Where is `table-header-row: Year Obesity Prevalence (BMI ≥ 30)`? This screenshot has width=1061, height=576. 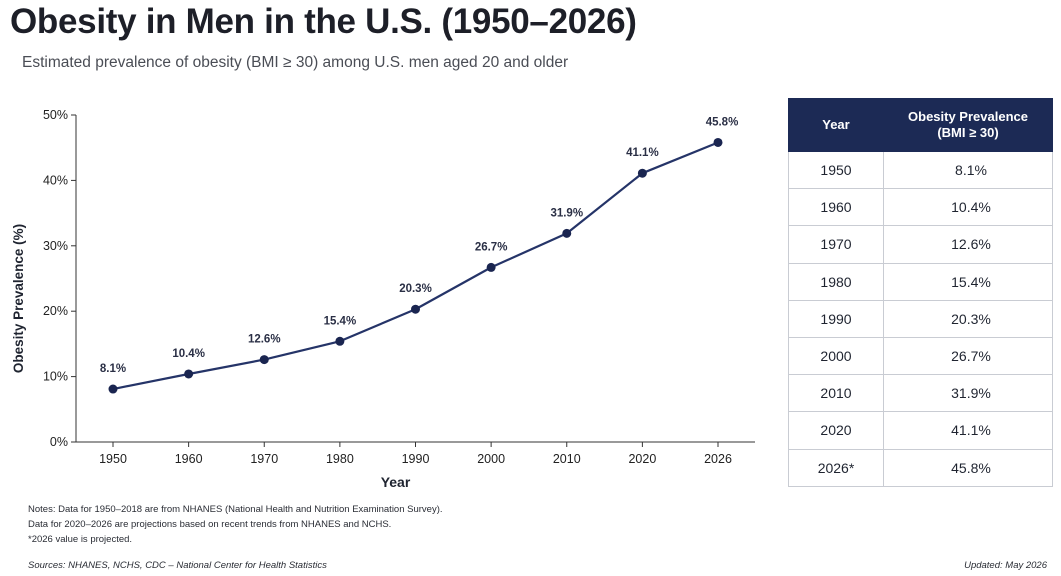 table-header-row: Year Obesity Prevalence (BMI ≥ 30) is located at coordinates (920, 125).